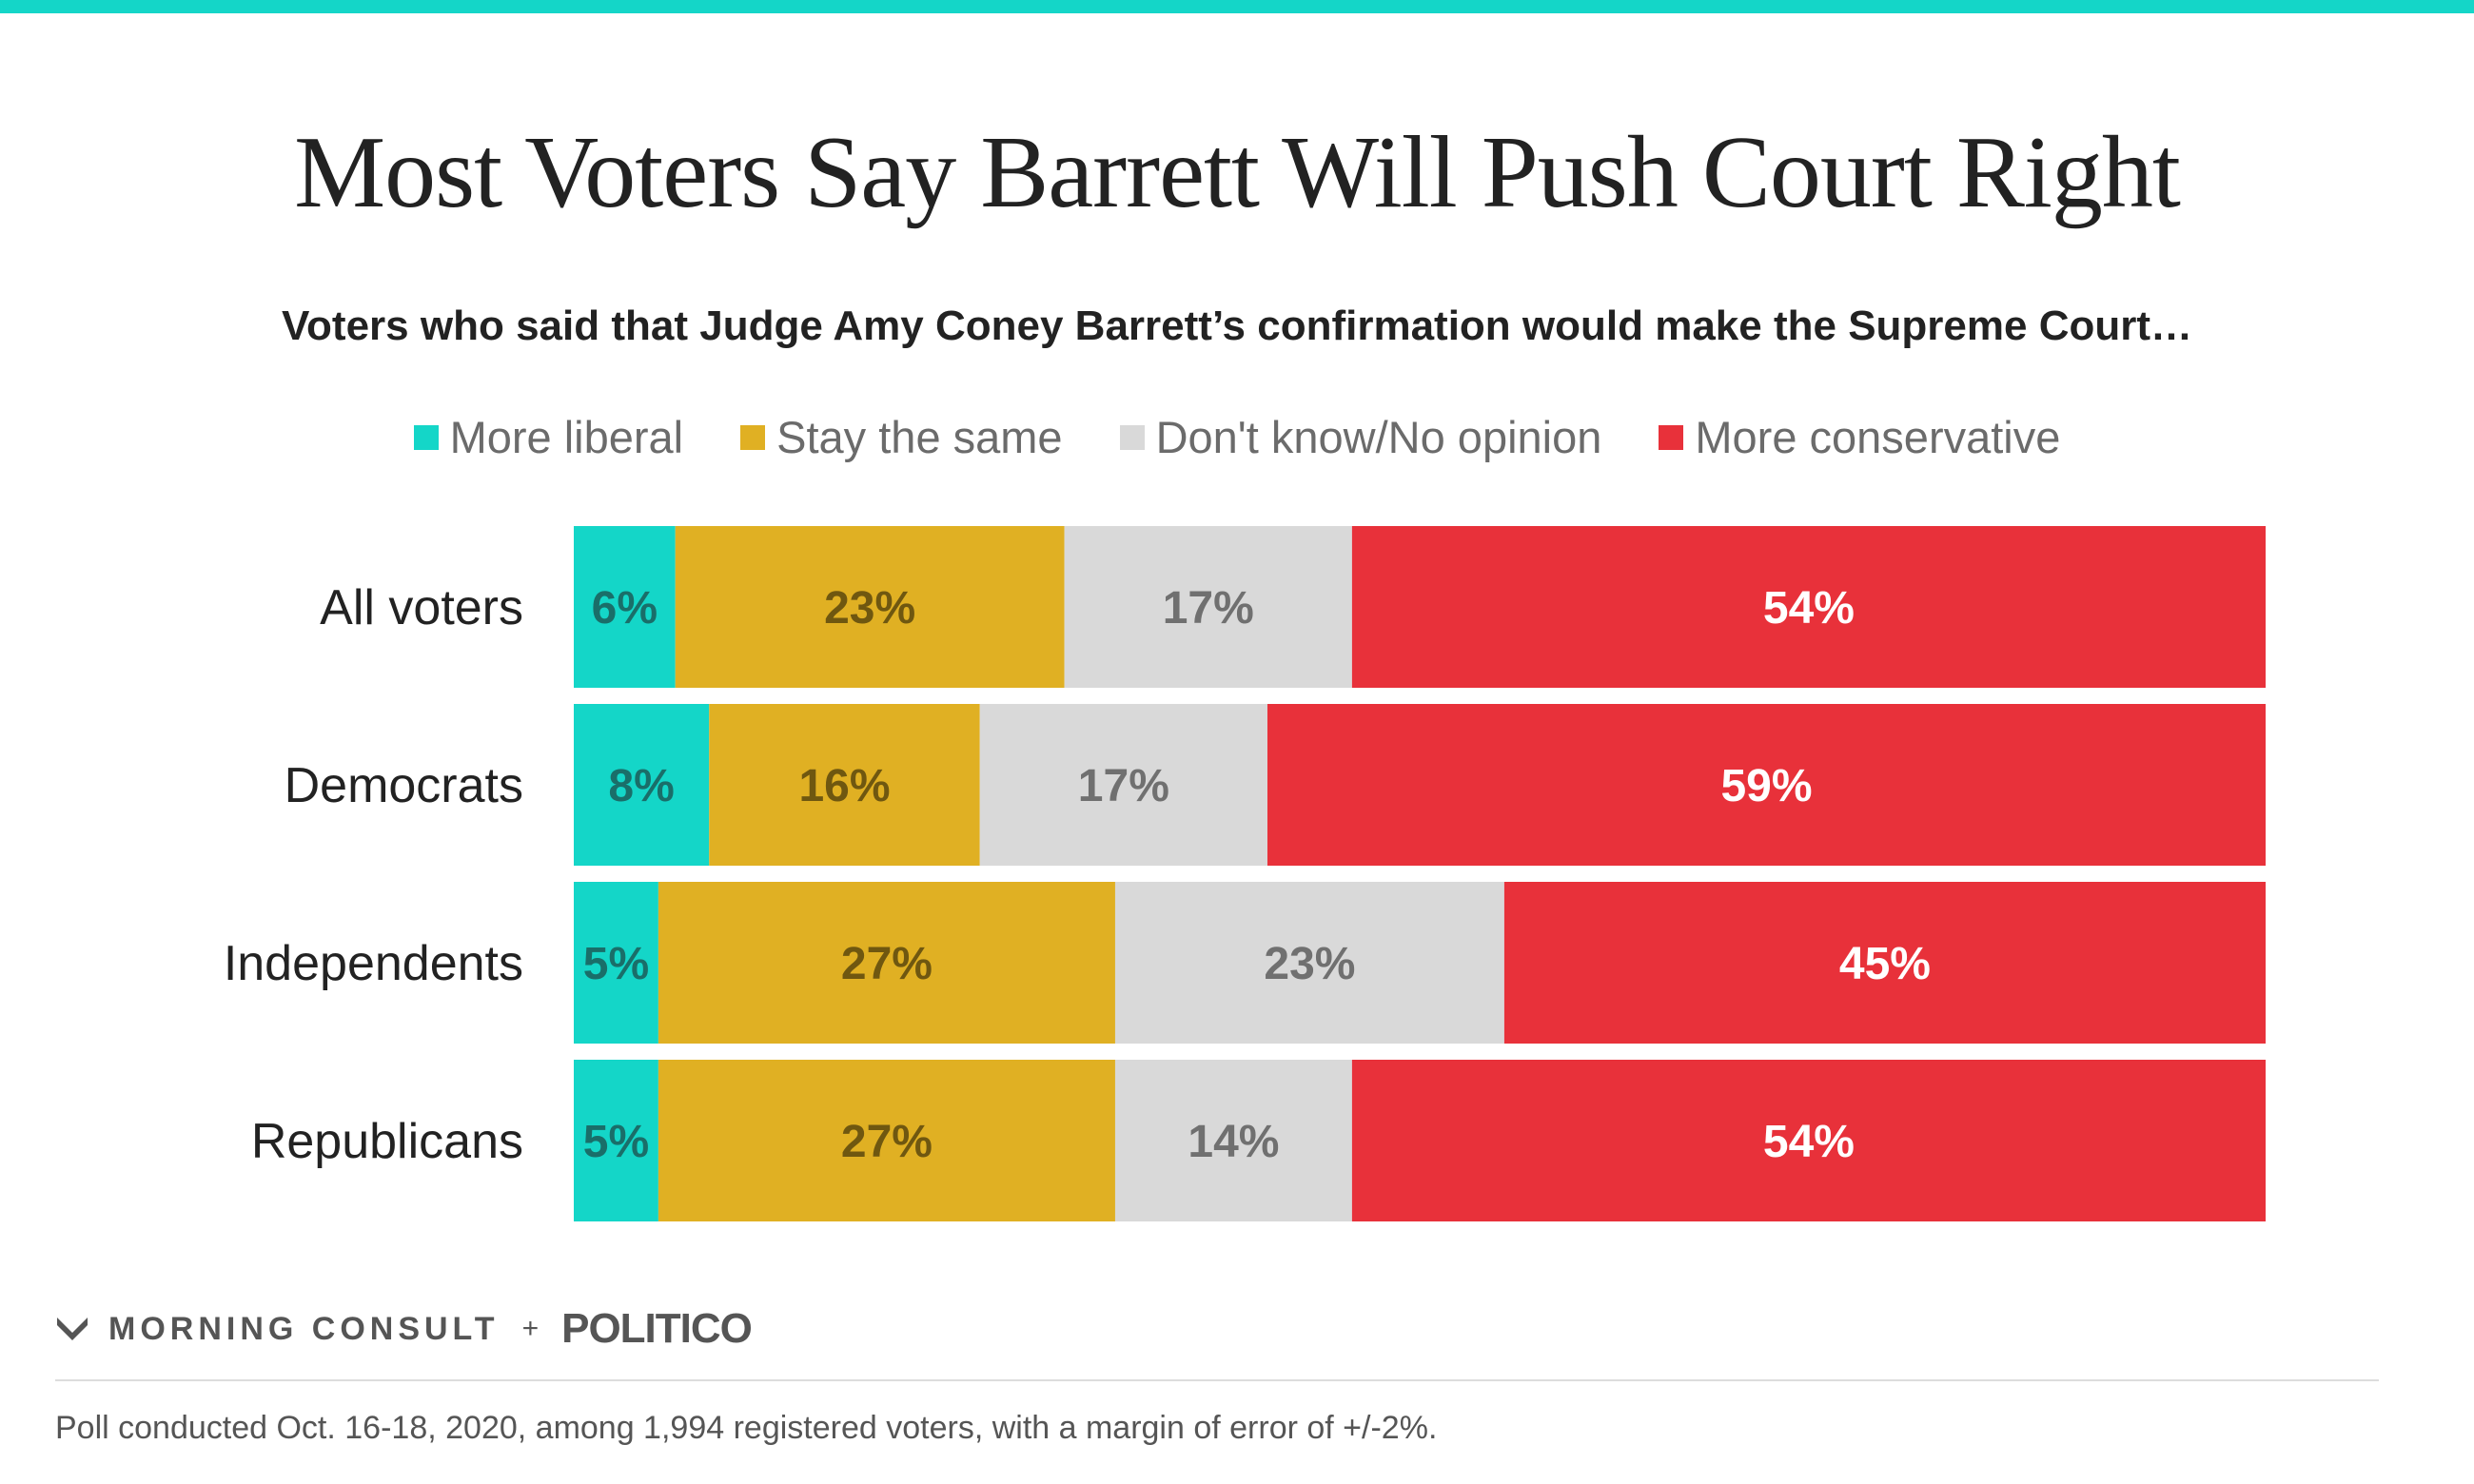 The width and height of the screenshot is (2474, 1484). I want to click on category-label: Democrats, so click(404, 785).